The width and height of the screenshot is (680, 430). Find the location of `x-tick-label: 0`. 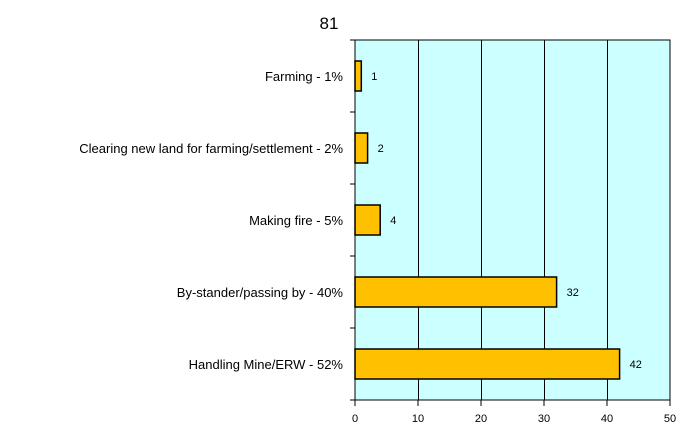

x-tick-label: 0 is located at coordinates (355, 419).